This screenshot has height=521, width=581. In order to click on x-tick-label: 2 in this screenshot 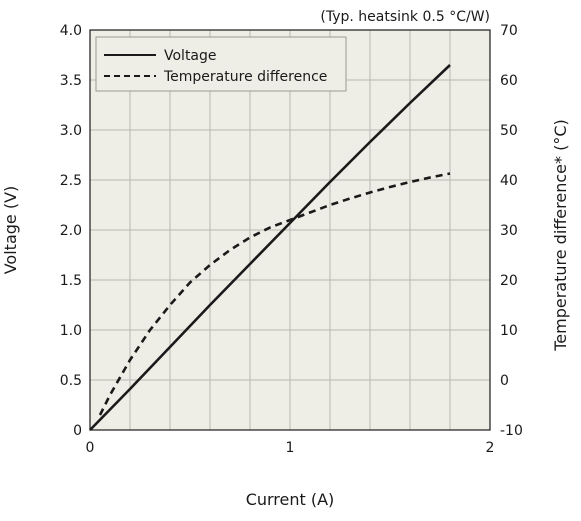, I will do `click(490, 448)`.